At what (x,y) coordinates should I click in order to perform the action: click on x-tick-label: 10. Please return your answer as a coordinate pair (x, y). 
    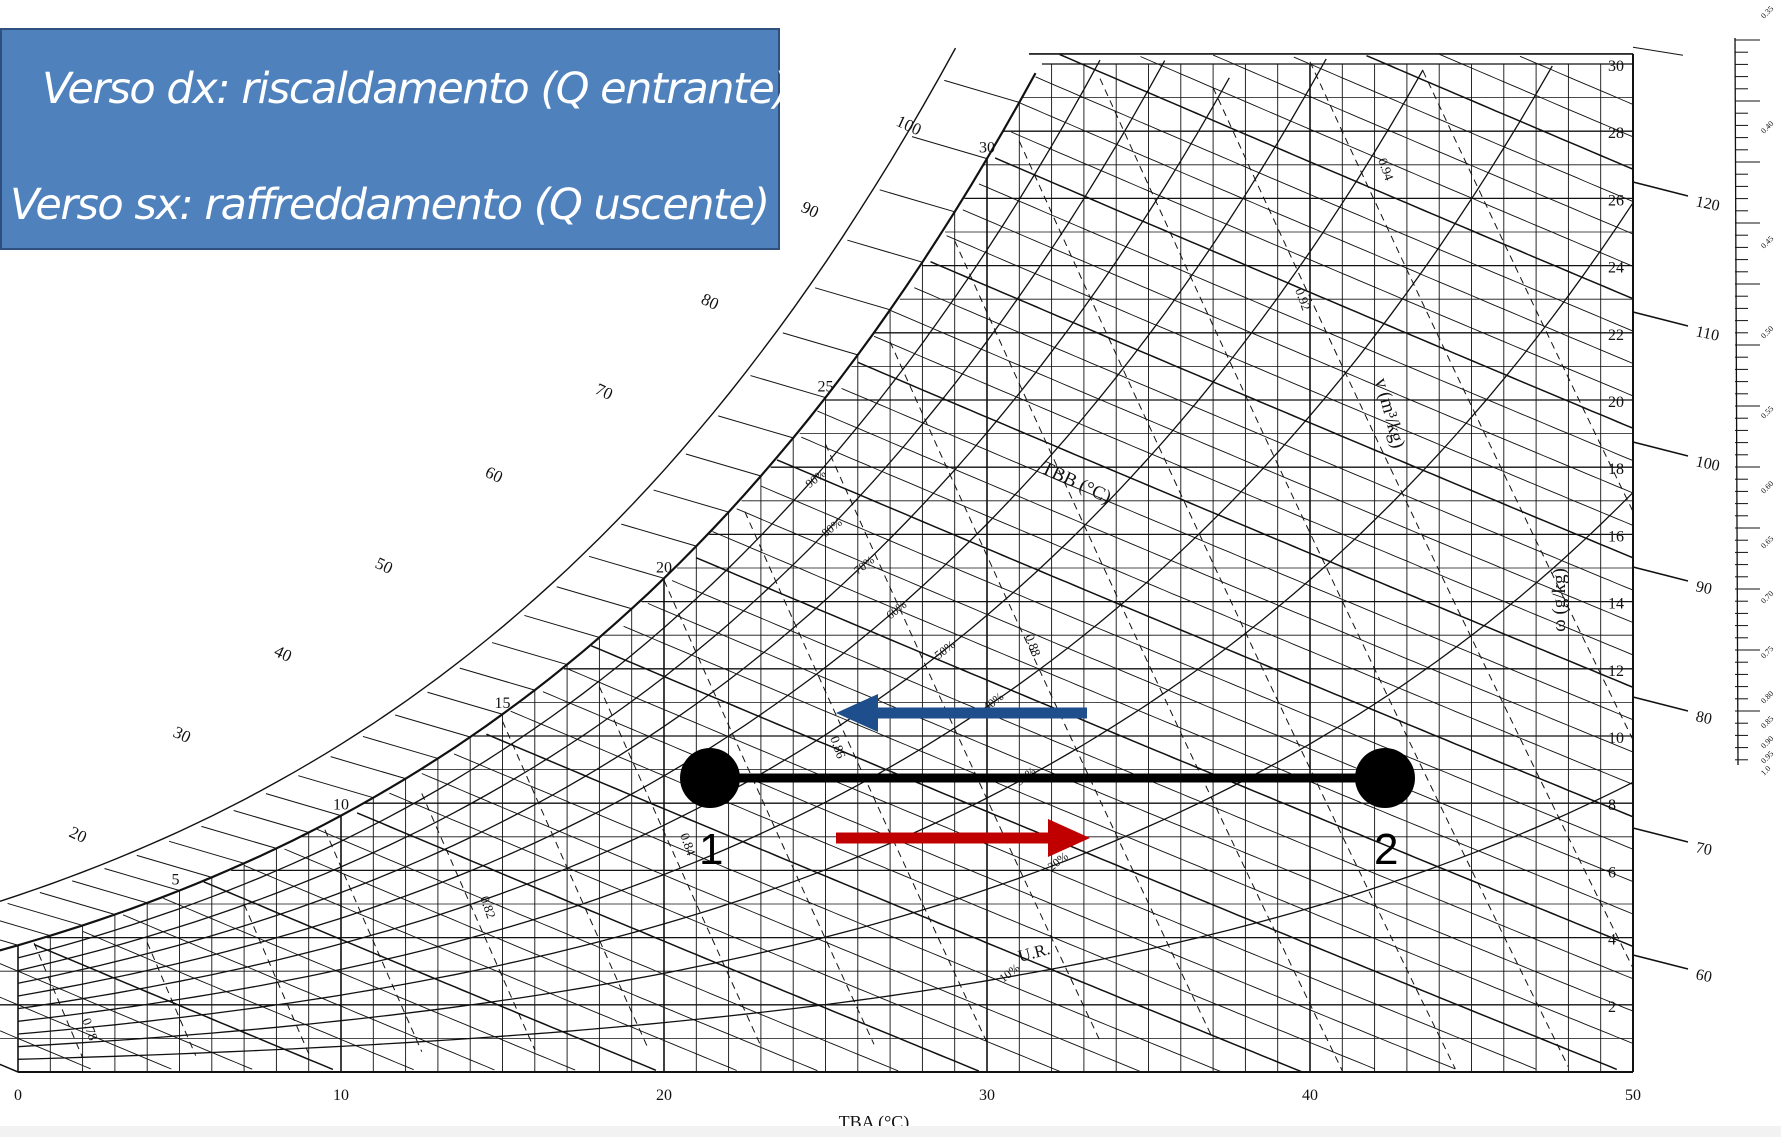
    Looking at the image, I should click on (341, 1095).